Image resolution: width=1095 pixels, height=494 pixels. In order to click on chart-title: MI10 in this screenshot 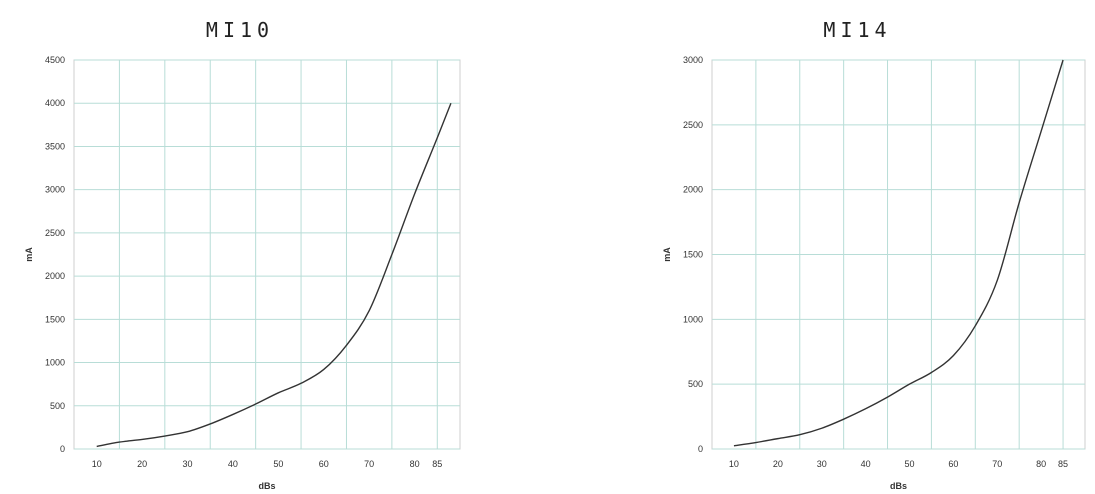, I will do `click(240, 30)`.